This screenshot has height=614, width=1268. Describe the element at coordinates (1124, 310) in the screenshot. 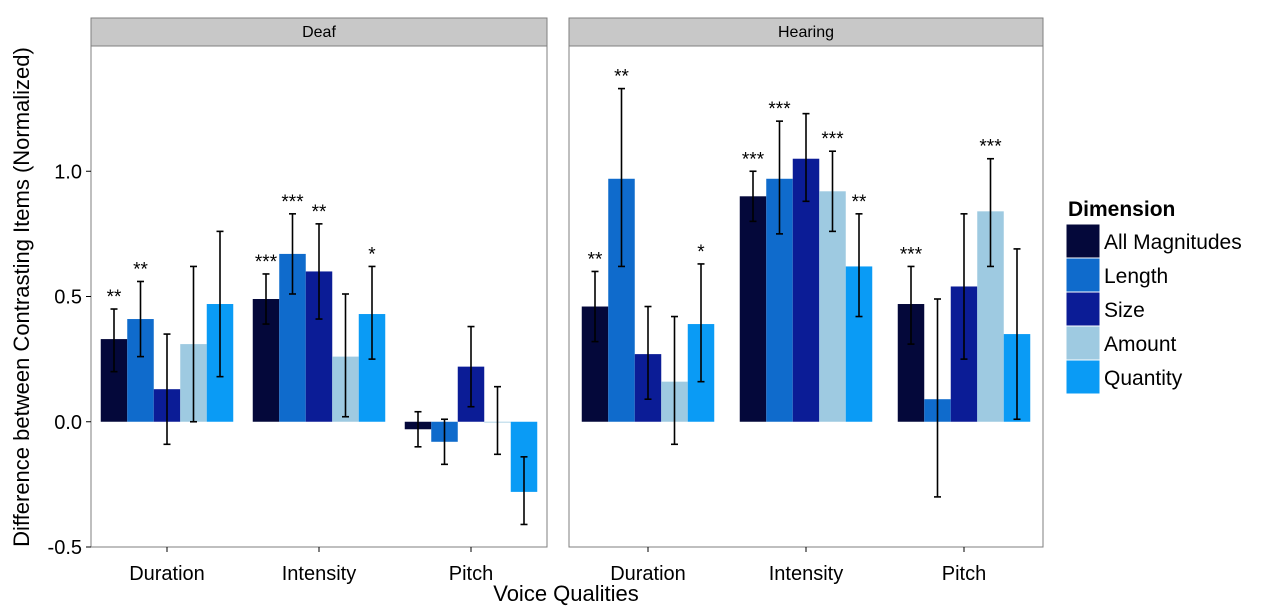

I see `legend-label: Size` at that location.